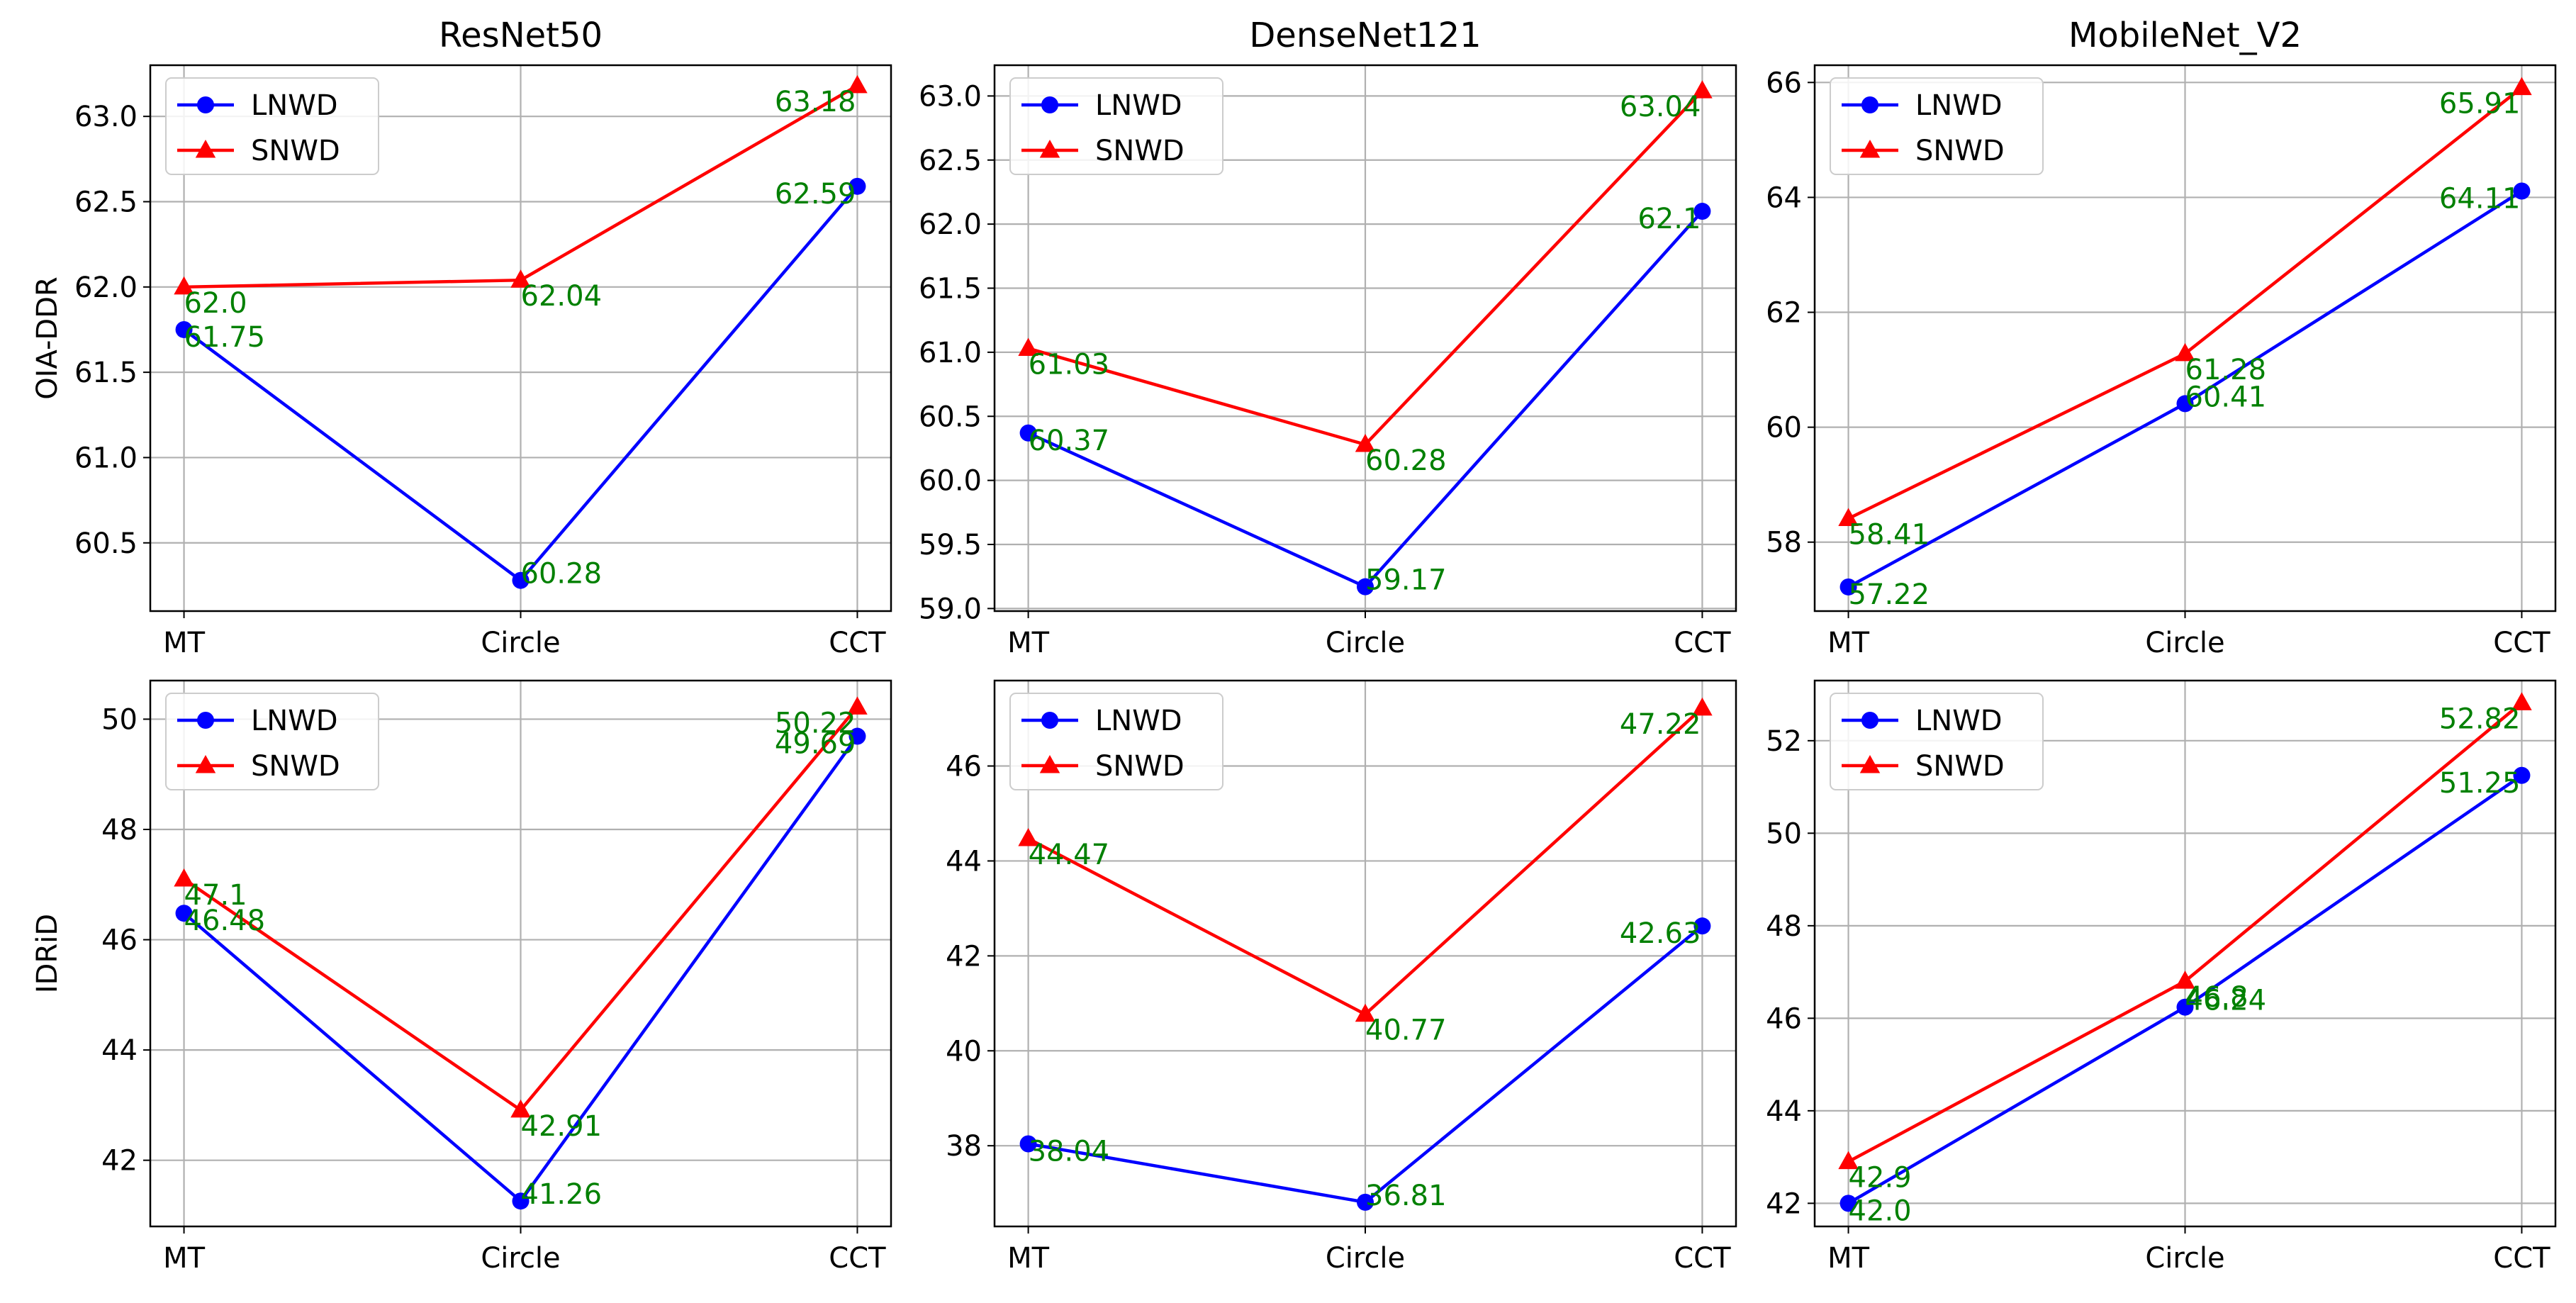 The width and height of the screenshot is (2576, 1303). What do you see at coordinates (964, 1146) in the screenshot?
I see `y-tick-label: 38` at bounding box center [964, 1146].